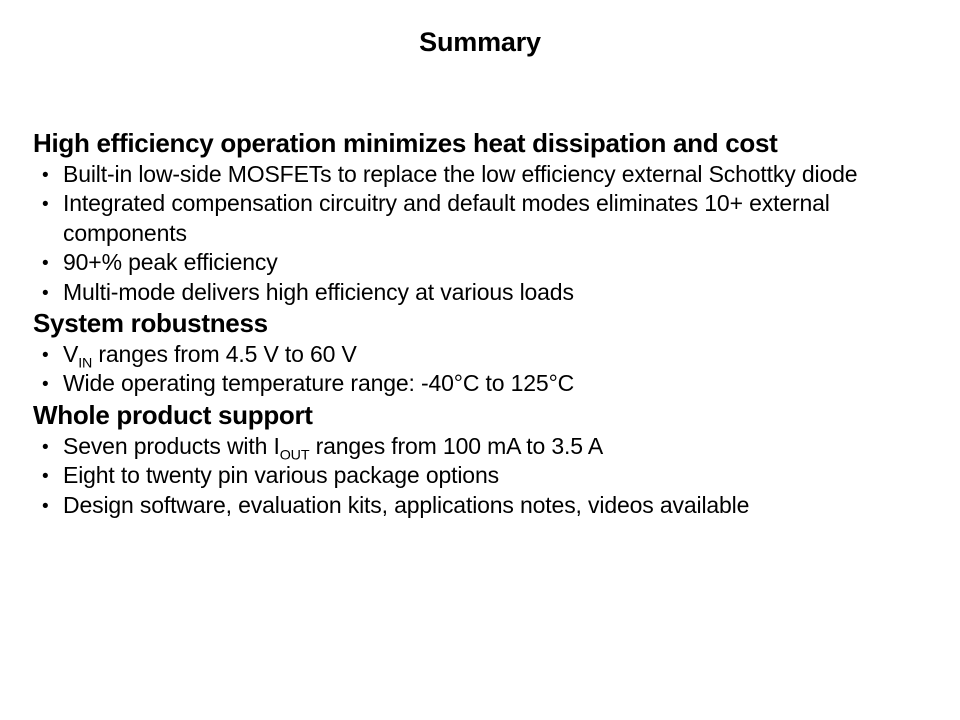  What do you see at coordinates (171, 445) in the screenshot?
I see `bullet-text-pre: Seven products with I` at bounding box center [171, 445].